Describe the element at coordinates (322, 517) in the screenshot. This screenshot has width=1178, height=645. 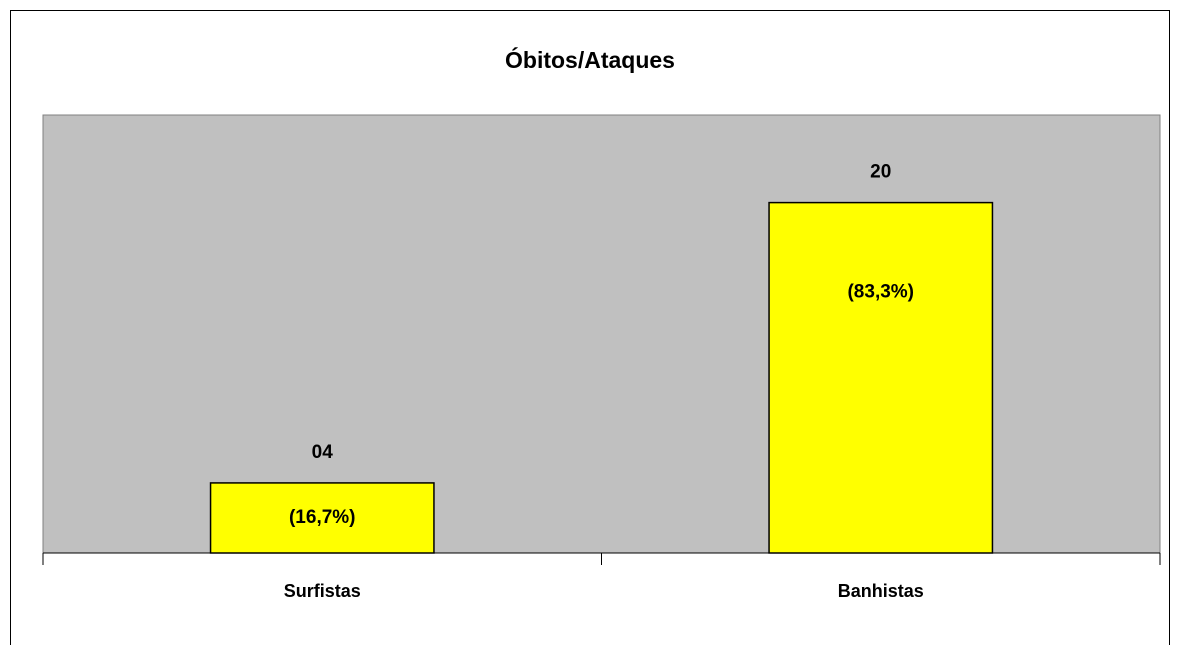
I see `percent-label: (16,7%)` at that location.